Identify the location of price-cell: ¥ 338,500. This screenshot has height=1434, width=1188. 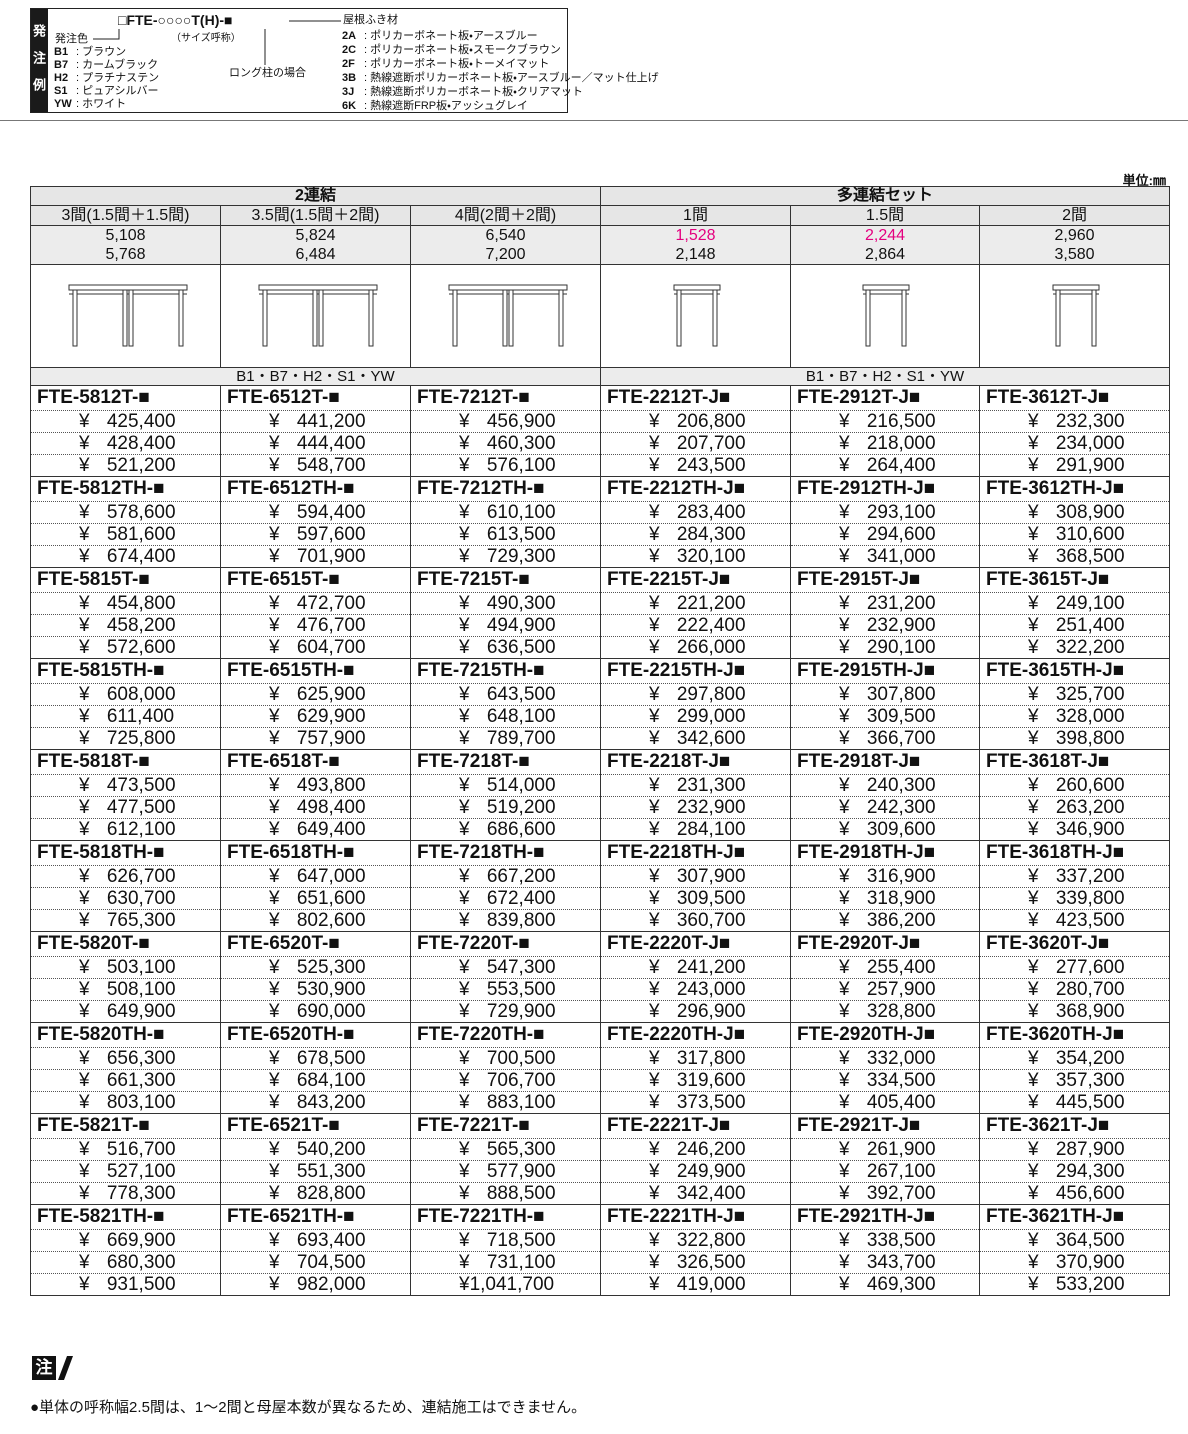
(885, 1240).